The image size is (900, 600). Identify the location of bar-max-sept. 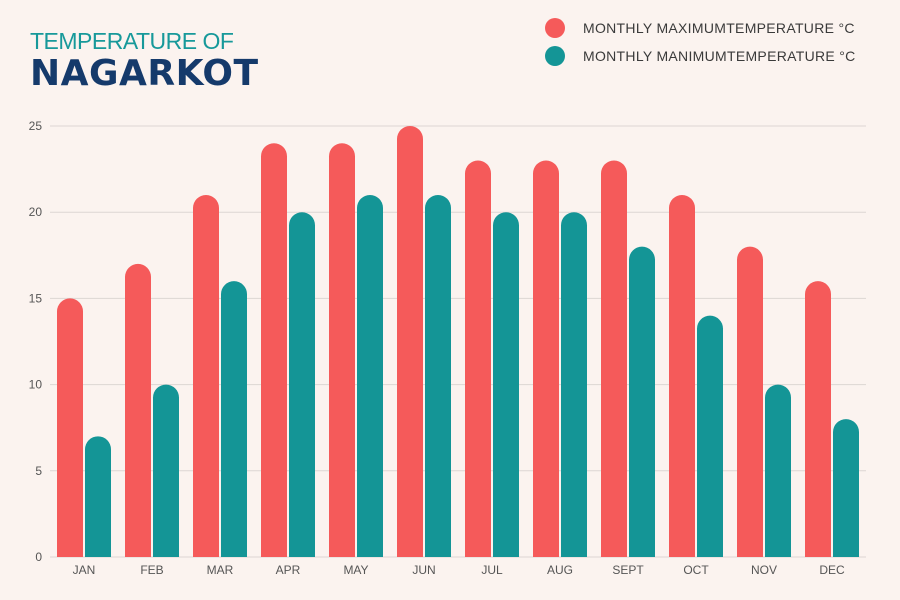
(614, 358).